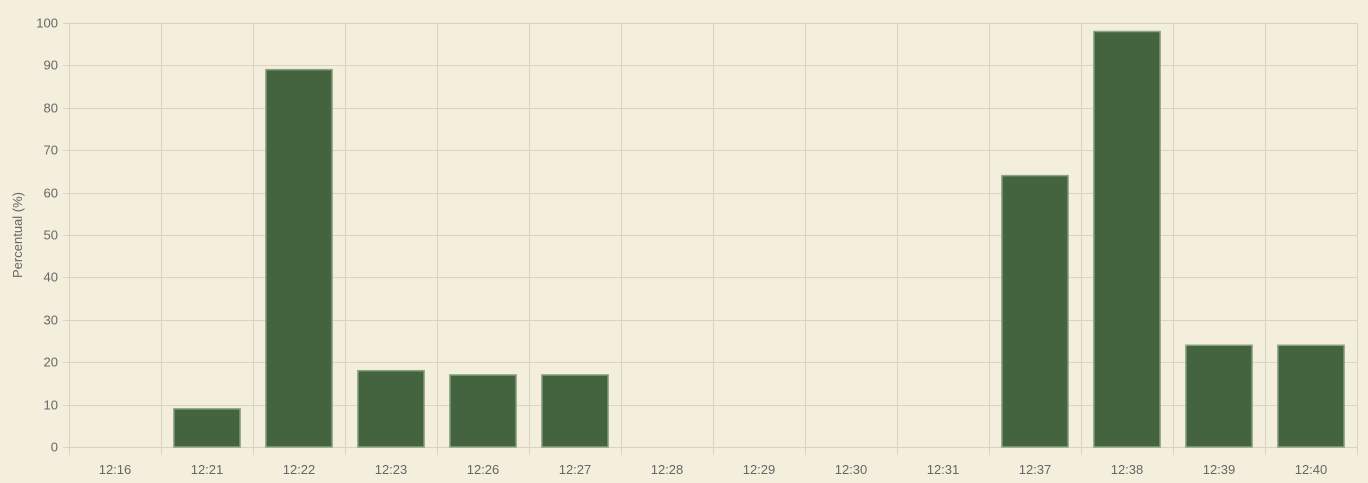 This screenshot has height=483, width=1368. Describe the element at coordinates (51, 405) in the screenshot. I see `y-tick-label: 10` at that location.